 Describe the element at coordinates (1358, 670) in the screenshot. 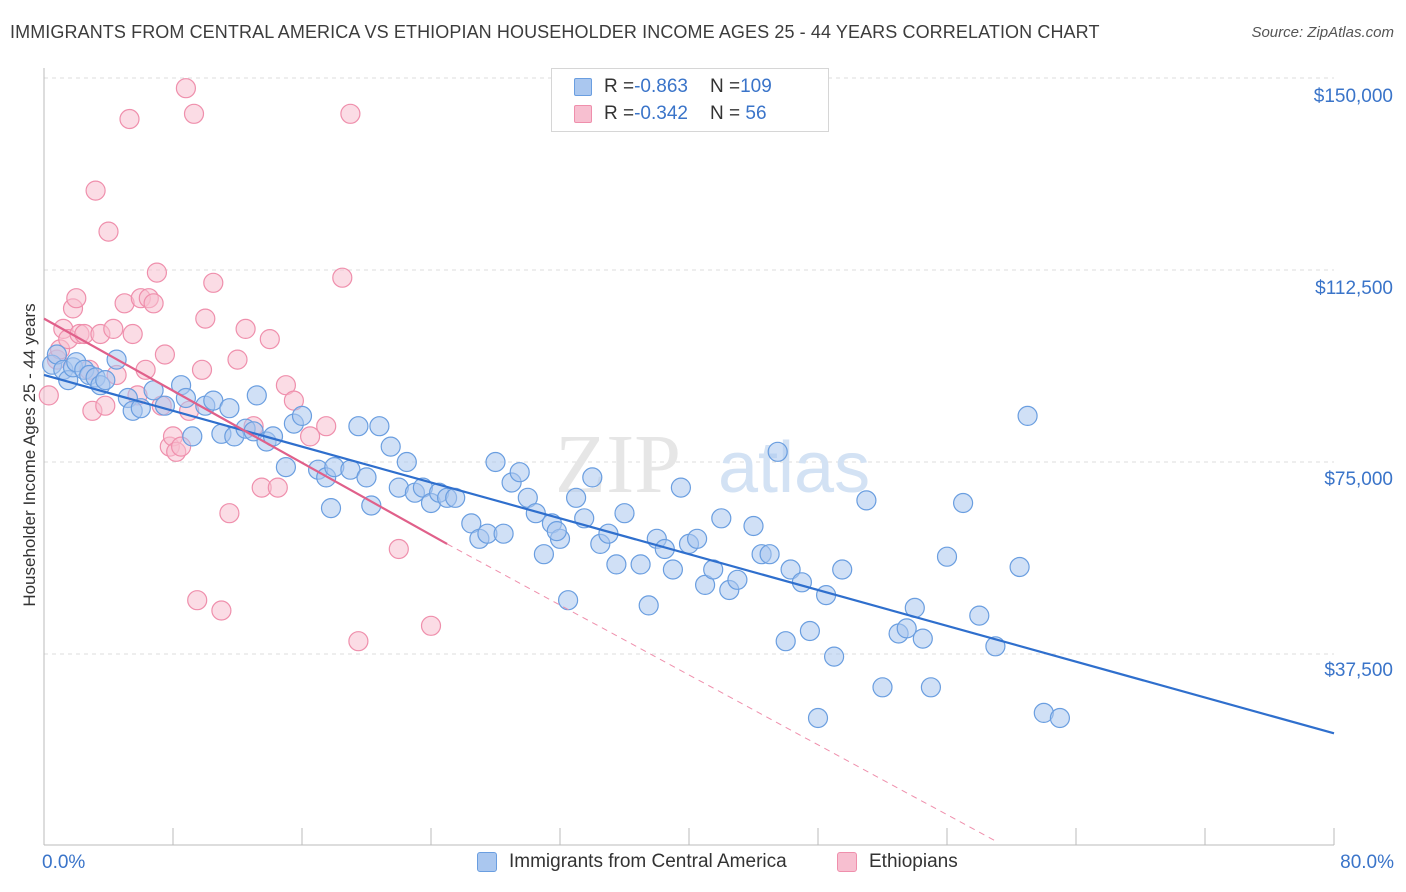

I see `y-tick-label-37500: $37,500` at that location.